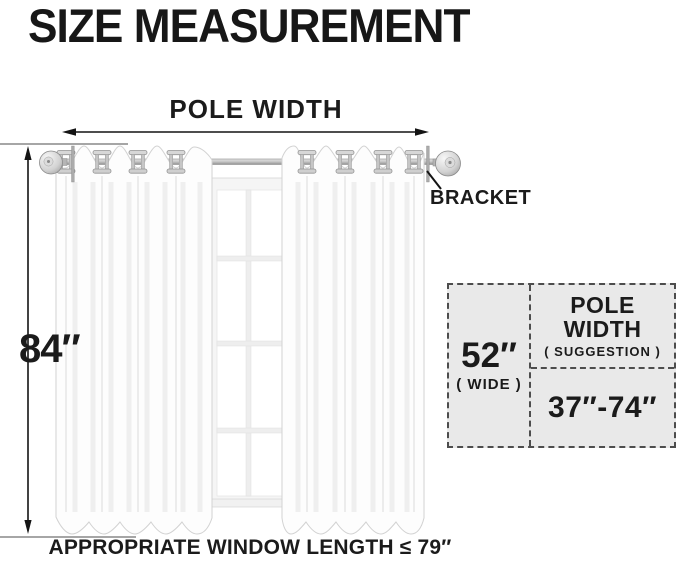 The image size is (679, 565). I want to click on height-label: 84″, so click(50, 349).